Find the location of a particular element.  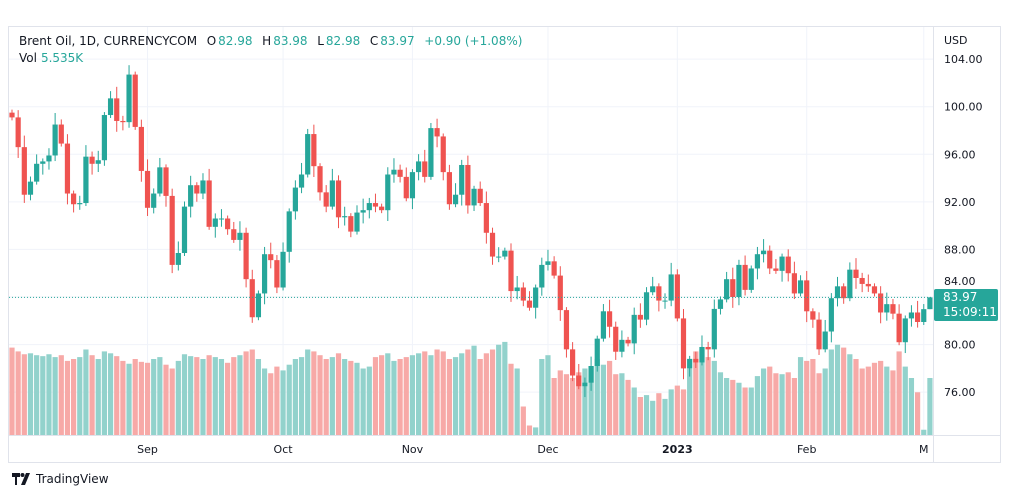

bar-countdown: 15:09:11 is located at coordinates (970, 312).